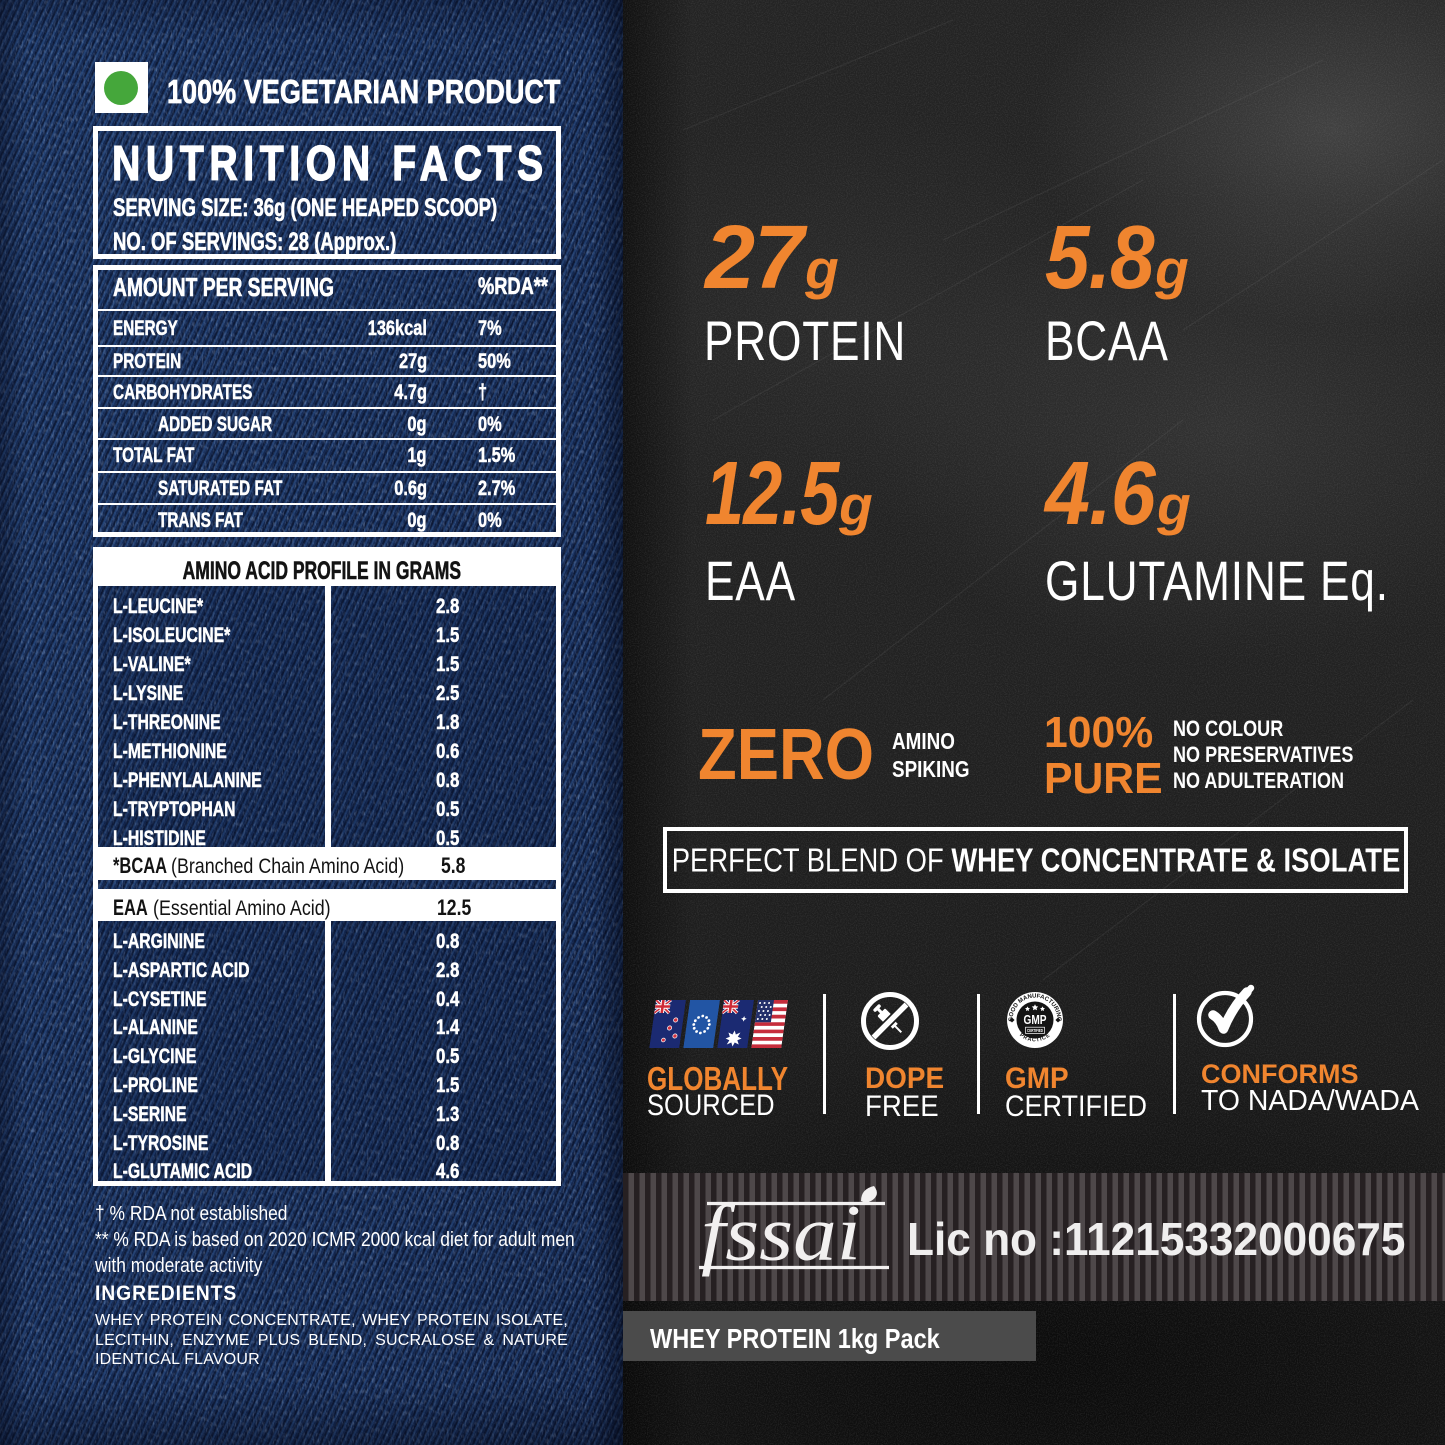 This screenshot has width=1445, height=1445. Describe the element at coordinates (1035, 1019) in the screenshot. I see `svg-text: GMP` at that location.